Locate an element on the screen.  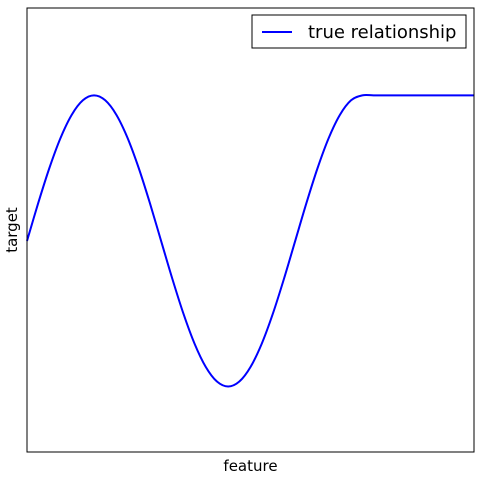
legend: true relationship is located at coordinates (359, 31).